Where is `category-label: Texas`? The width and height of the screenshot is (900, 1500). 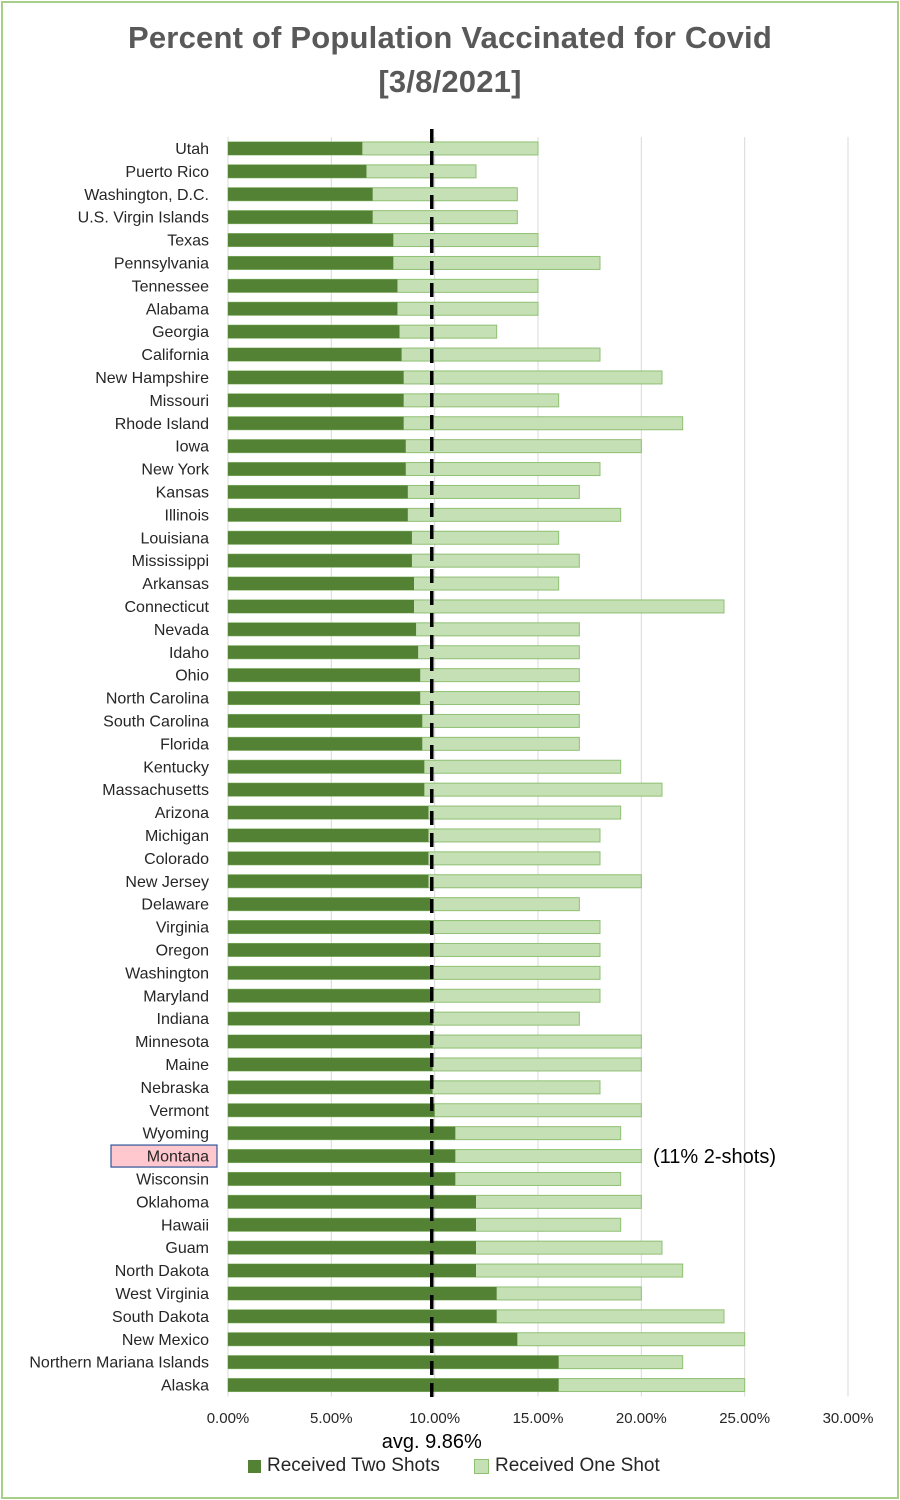
category-label: Texas is located at coordinates (188, 241).